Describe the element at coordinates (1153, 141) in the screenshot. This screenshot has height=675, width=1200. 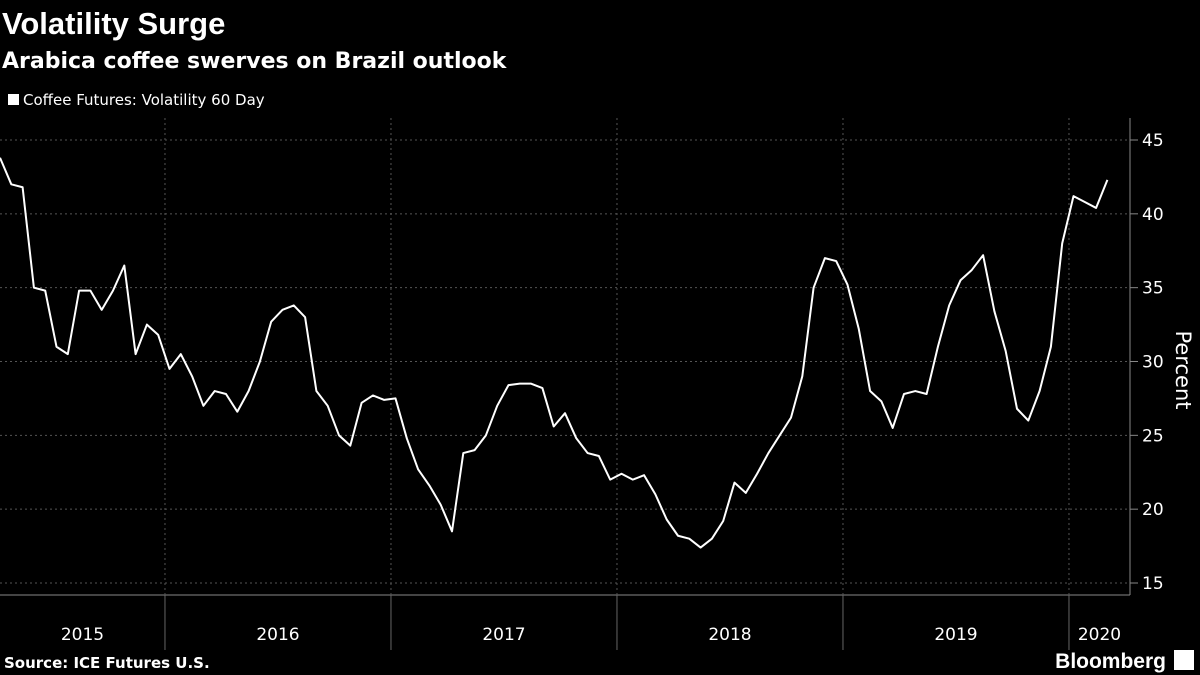
I see `y-tick-label: 45` at that location.